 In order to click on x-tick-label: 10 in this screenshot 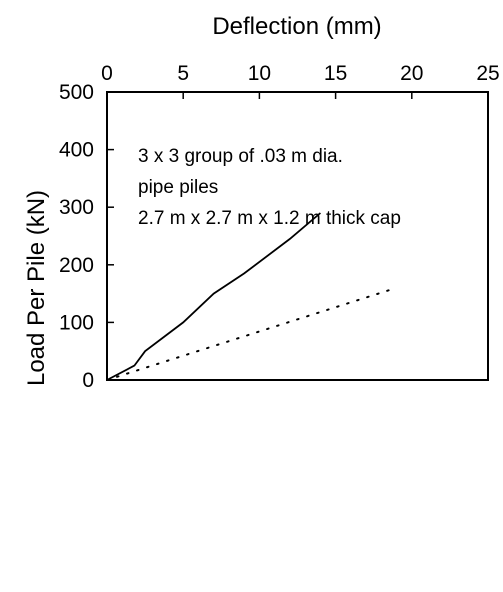, I will do `click(259, 73)`.